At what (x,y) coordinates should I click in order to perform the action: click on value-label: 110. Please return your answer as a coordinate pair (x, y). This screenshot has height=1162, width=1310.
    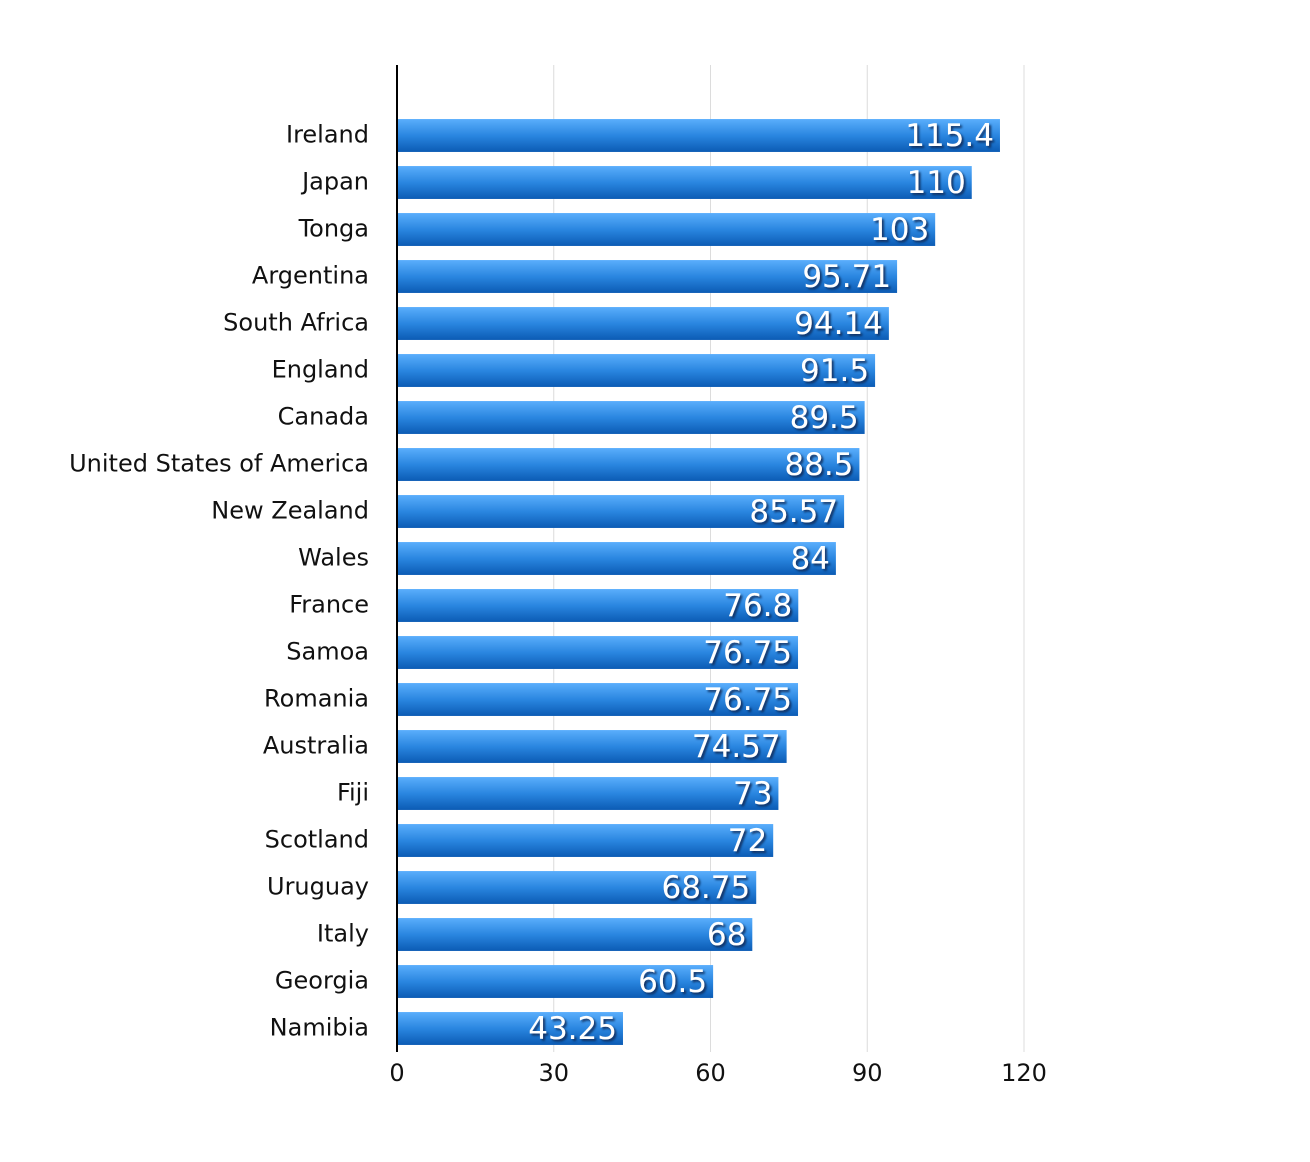
    Looking at the image, I should click on (936, 183).